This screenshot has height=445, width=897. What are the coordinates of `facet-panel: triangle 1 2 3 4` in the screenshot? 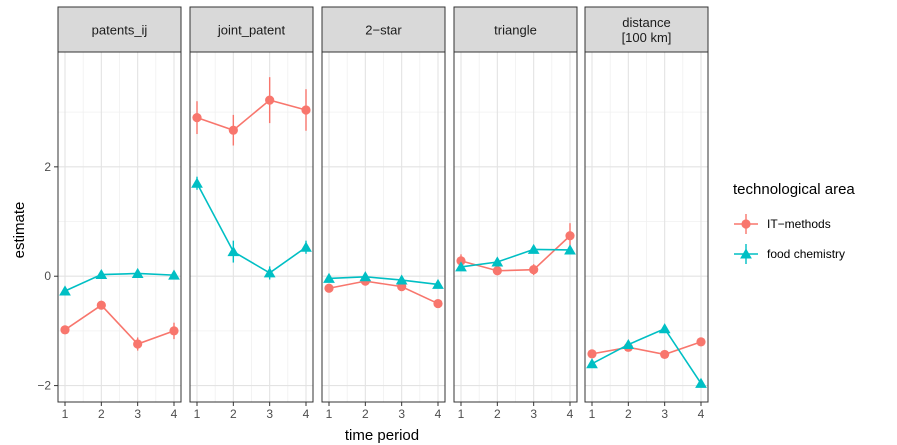 It's located at (515, 213).